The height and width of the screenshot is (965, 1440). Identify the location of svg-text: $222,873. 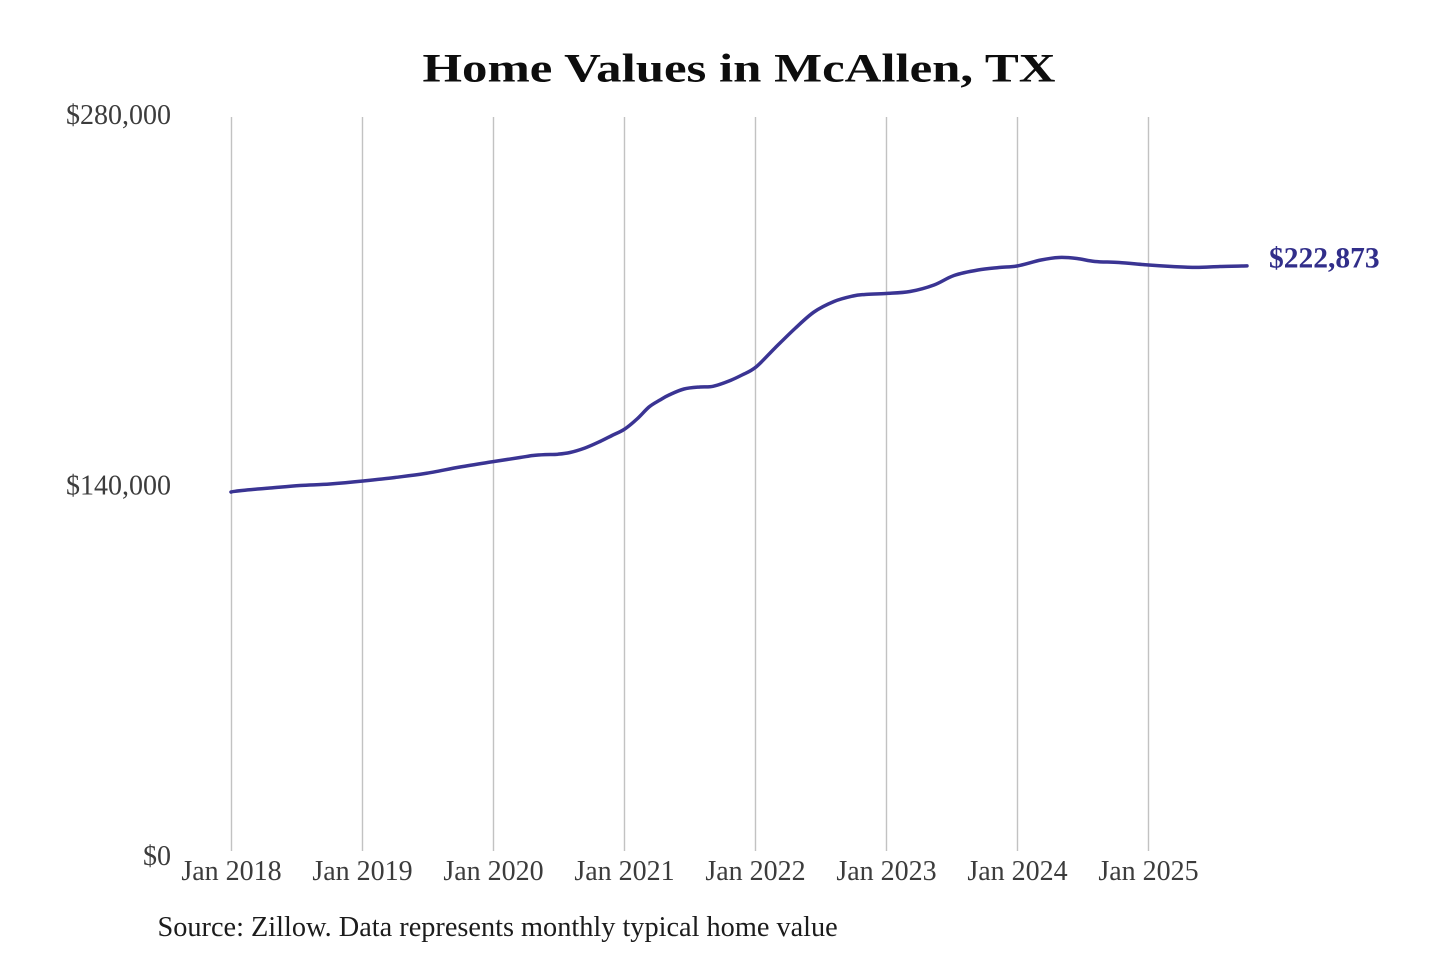
(1324, 259).